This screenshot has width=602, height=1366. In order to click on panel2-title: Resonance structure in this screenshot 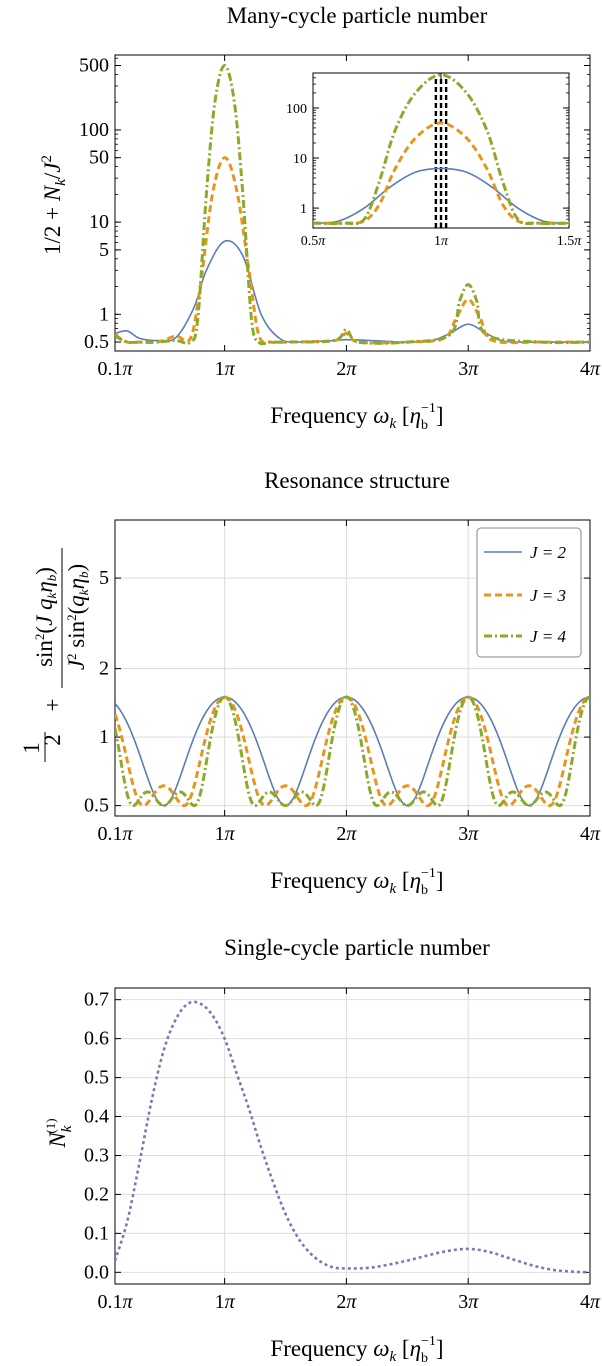, I will do `click(357, 480)`.